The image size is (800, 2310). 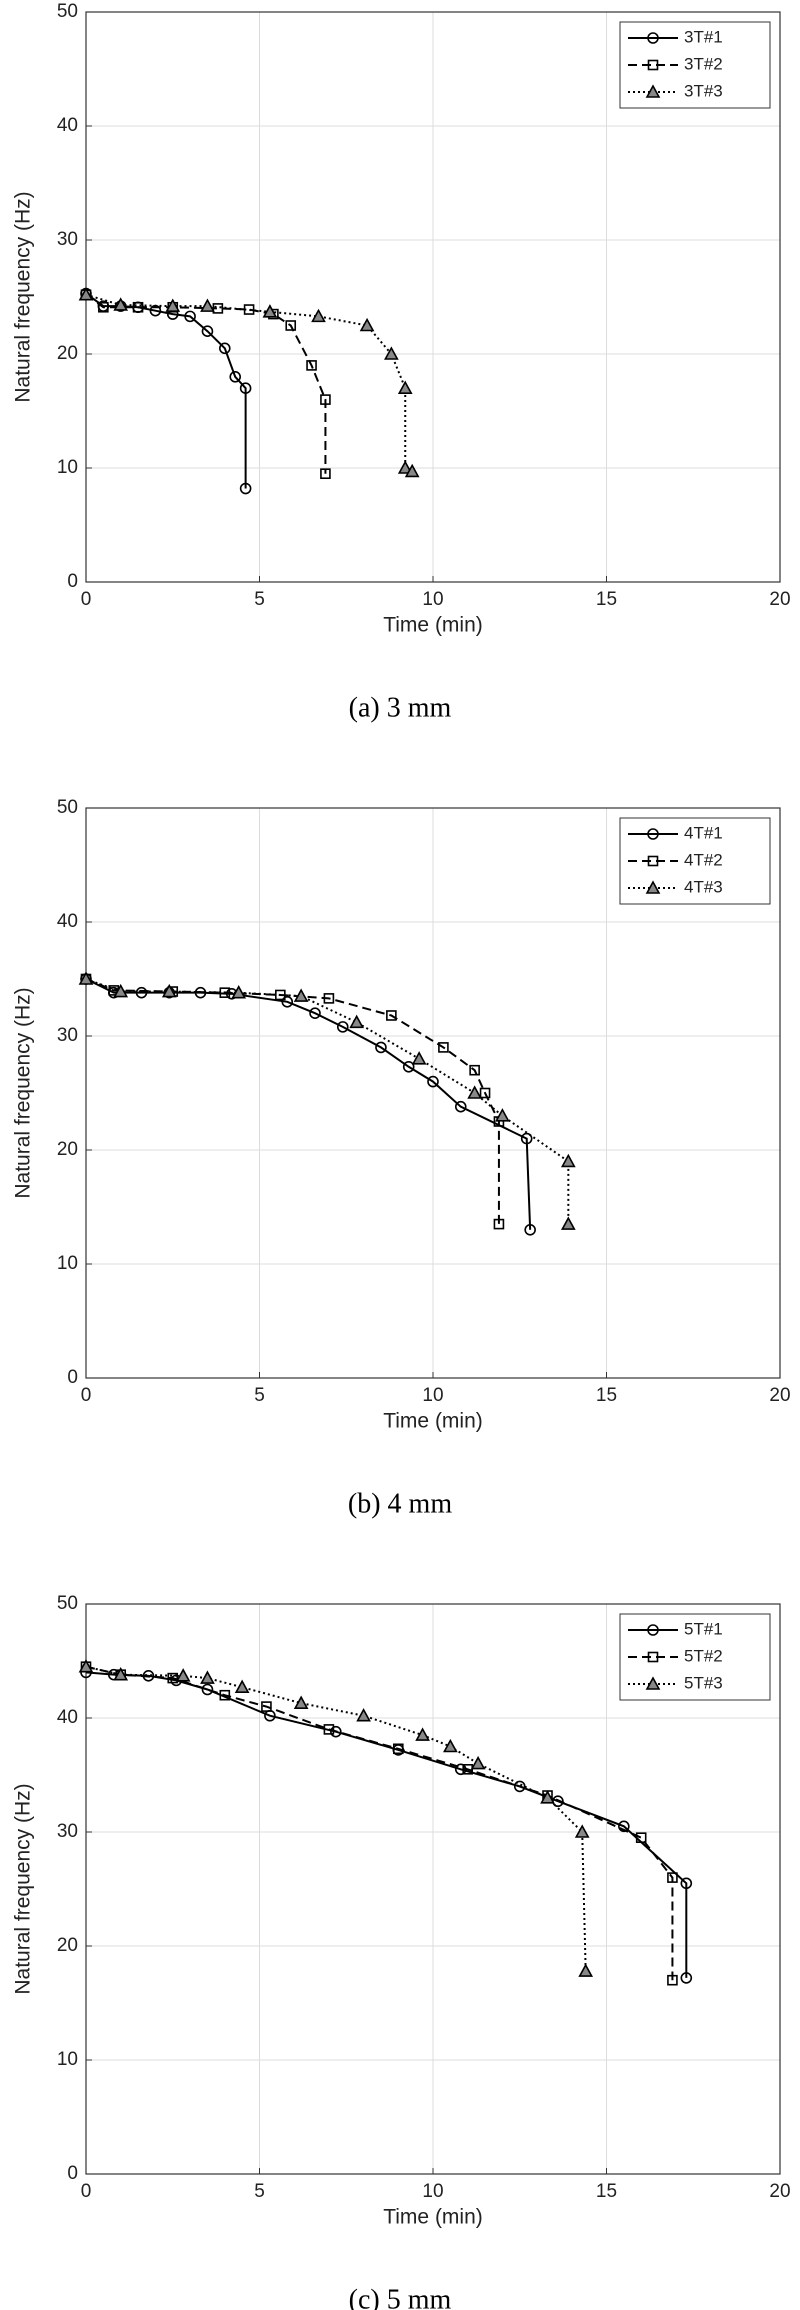 What do you see at coordinates (703, 90) in the screenshot?
I see `legend-label: 3T#3` at bounding box center [703, 90].